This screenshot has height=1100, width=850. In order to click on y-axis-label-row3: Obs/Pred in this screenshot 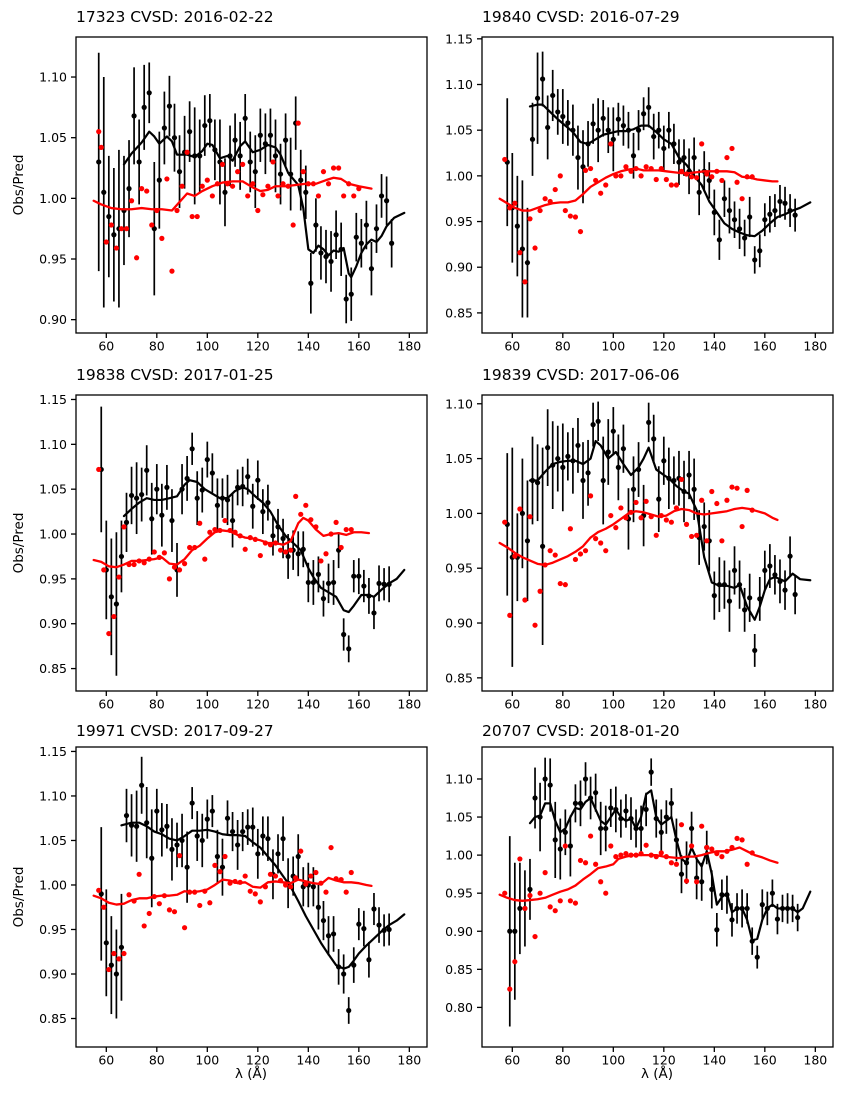, I will do `click(19, 897)`.